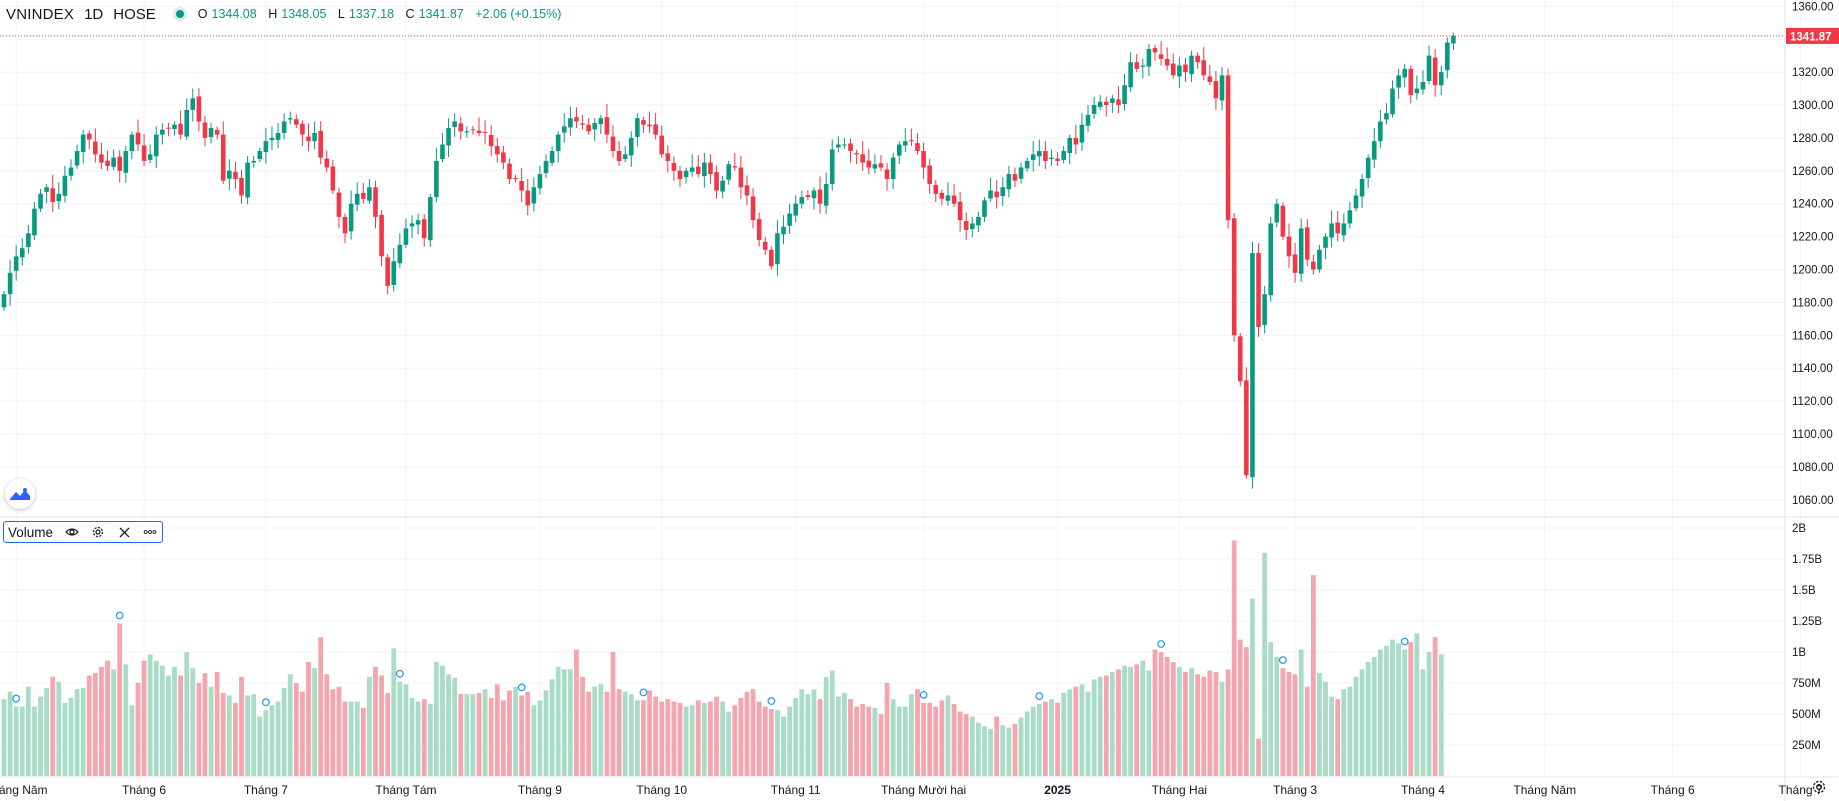  What do you see at coordinates (1806, 715) in the screenshot?
I see `volume-tick-label: 500M` at bounding box center [1806, 715].